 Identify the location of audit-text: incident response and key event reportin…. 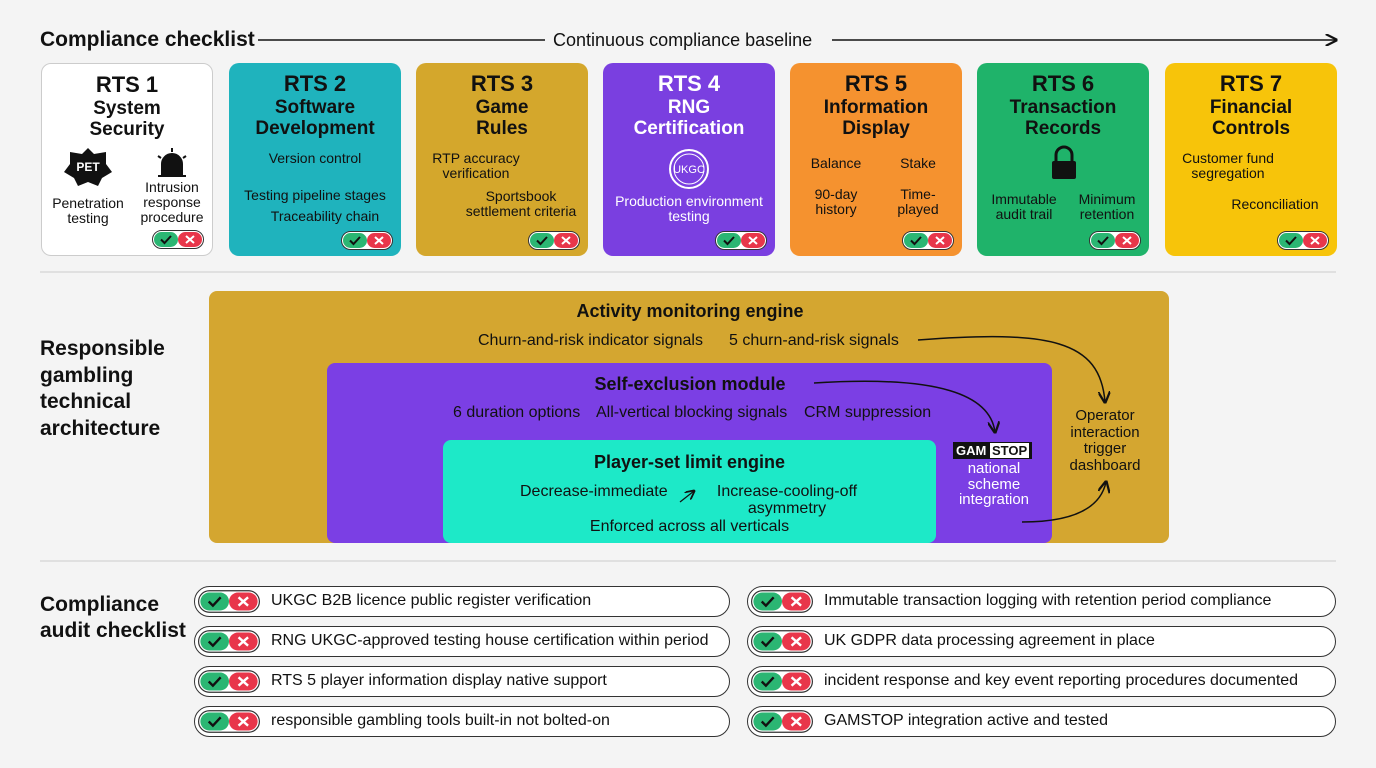
(1061, 680).